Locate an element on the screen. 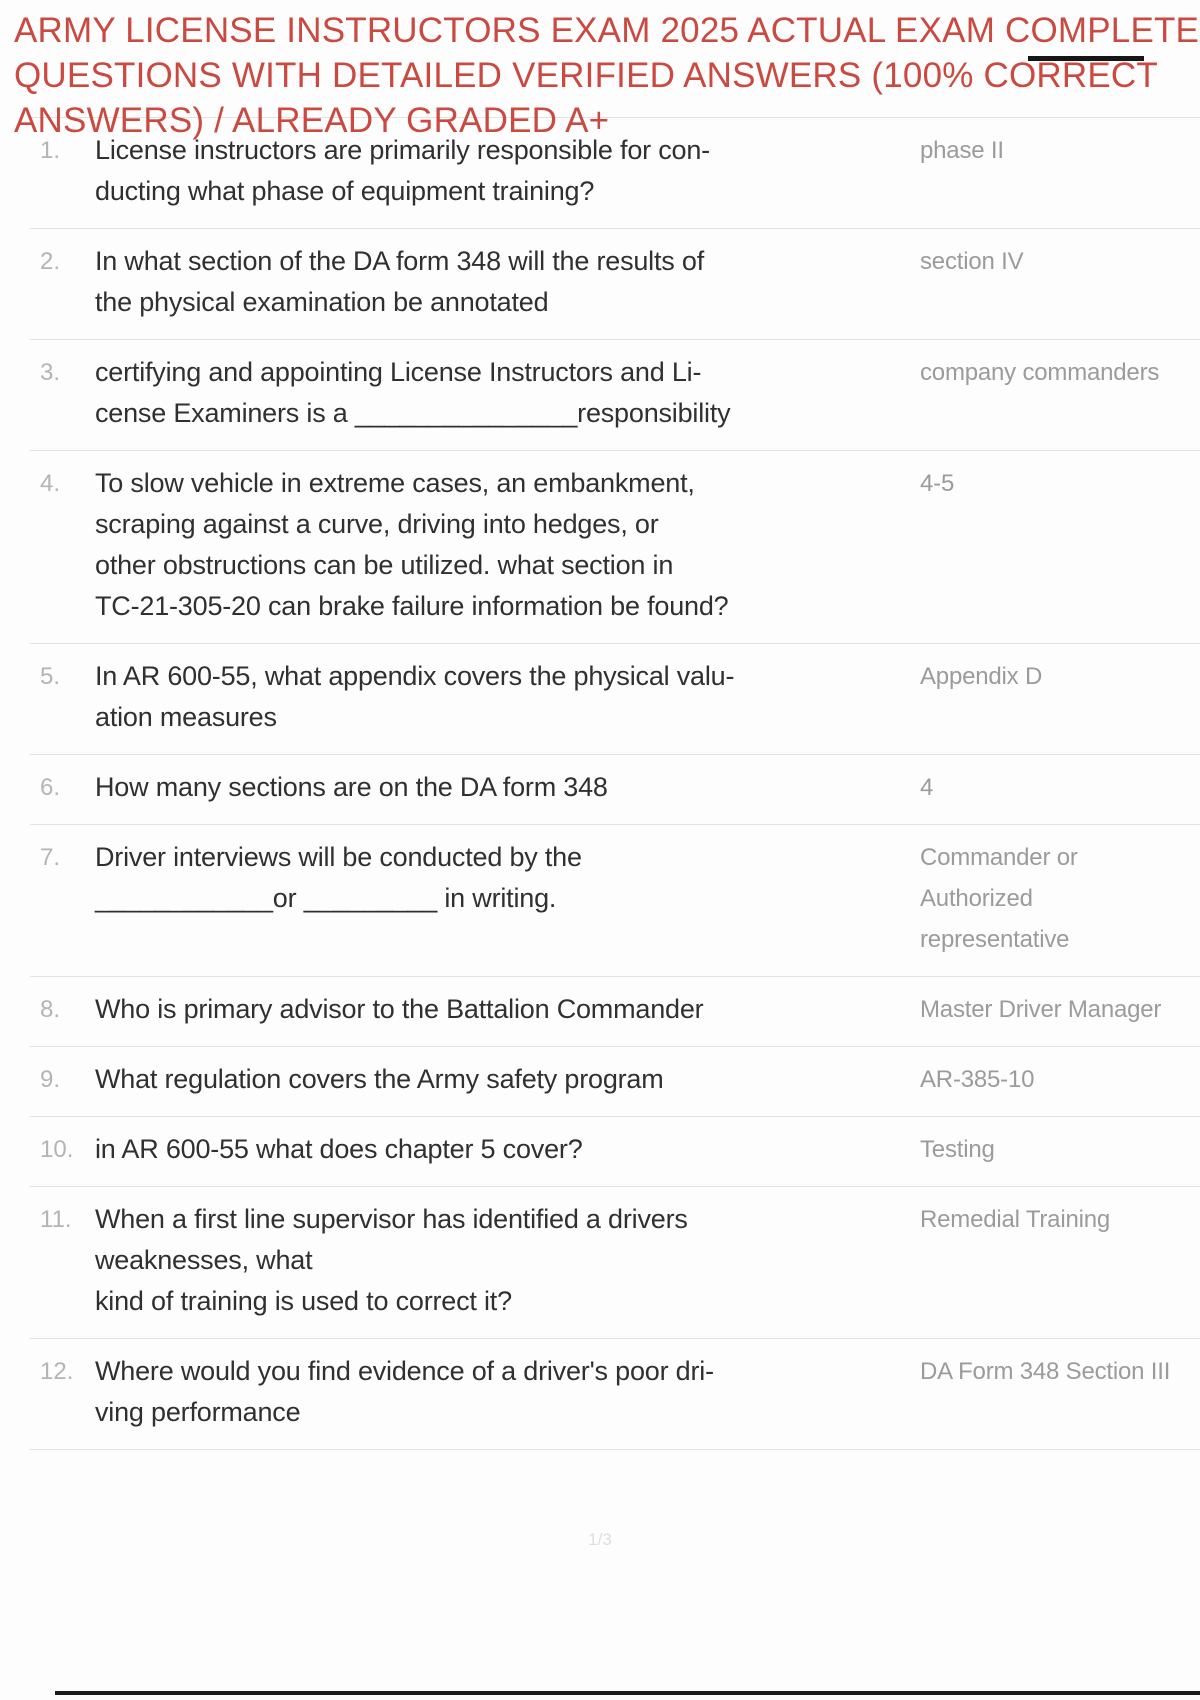 The image size is (1200, 1700). correct-overline-rule is located at coordinates (1086, 58).